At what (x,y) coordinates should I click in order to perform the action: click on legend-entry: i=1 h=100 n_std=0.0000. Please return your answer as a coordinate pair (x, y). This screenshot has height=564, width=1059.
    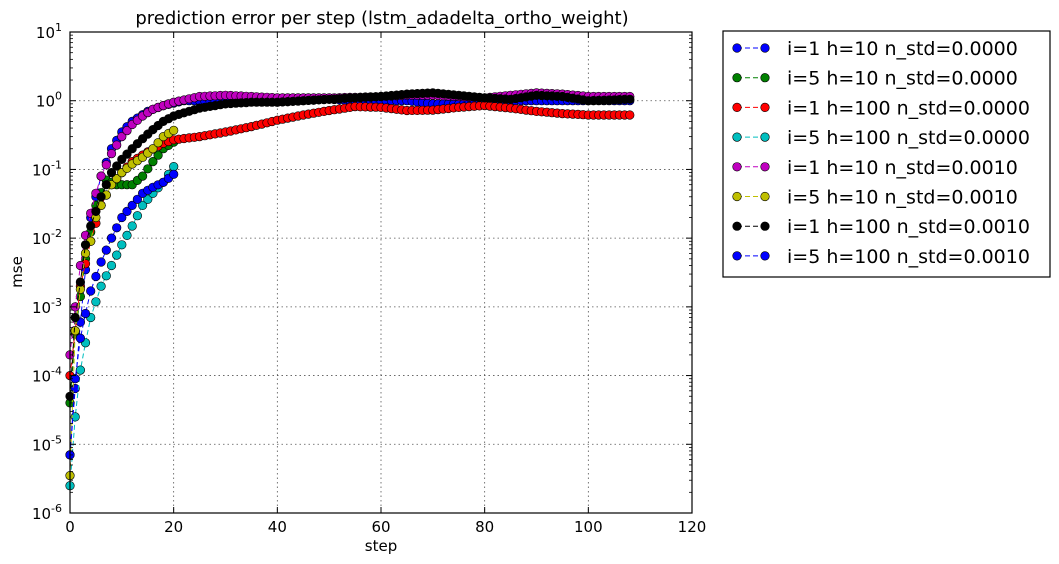
    Looking at the image, I should click on (881, 108).